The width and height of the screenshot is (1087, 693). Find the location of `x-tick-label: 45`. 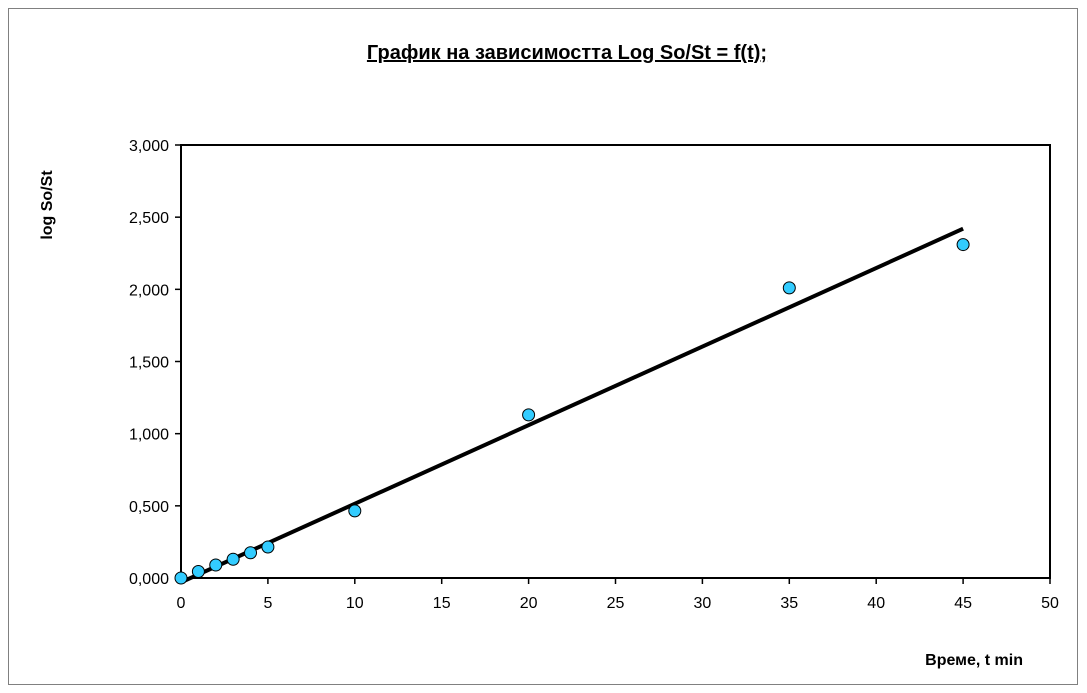

x-tick-label: 45 is located at coordinates (963, 603).